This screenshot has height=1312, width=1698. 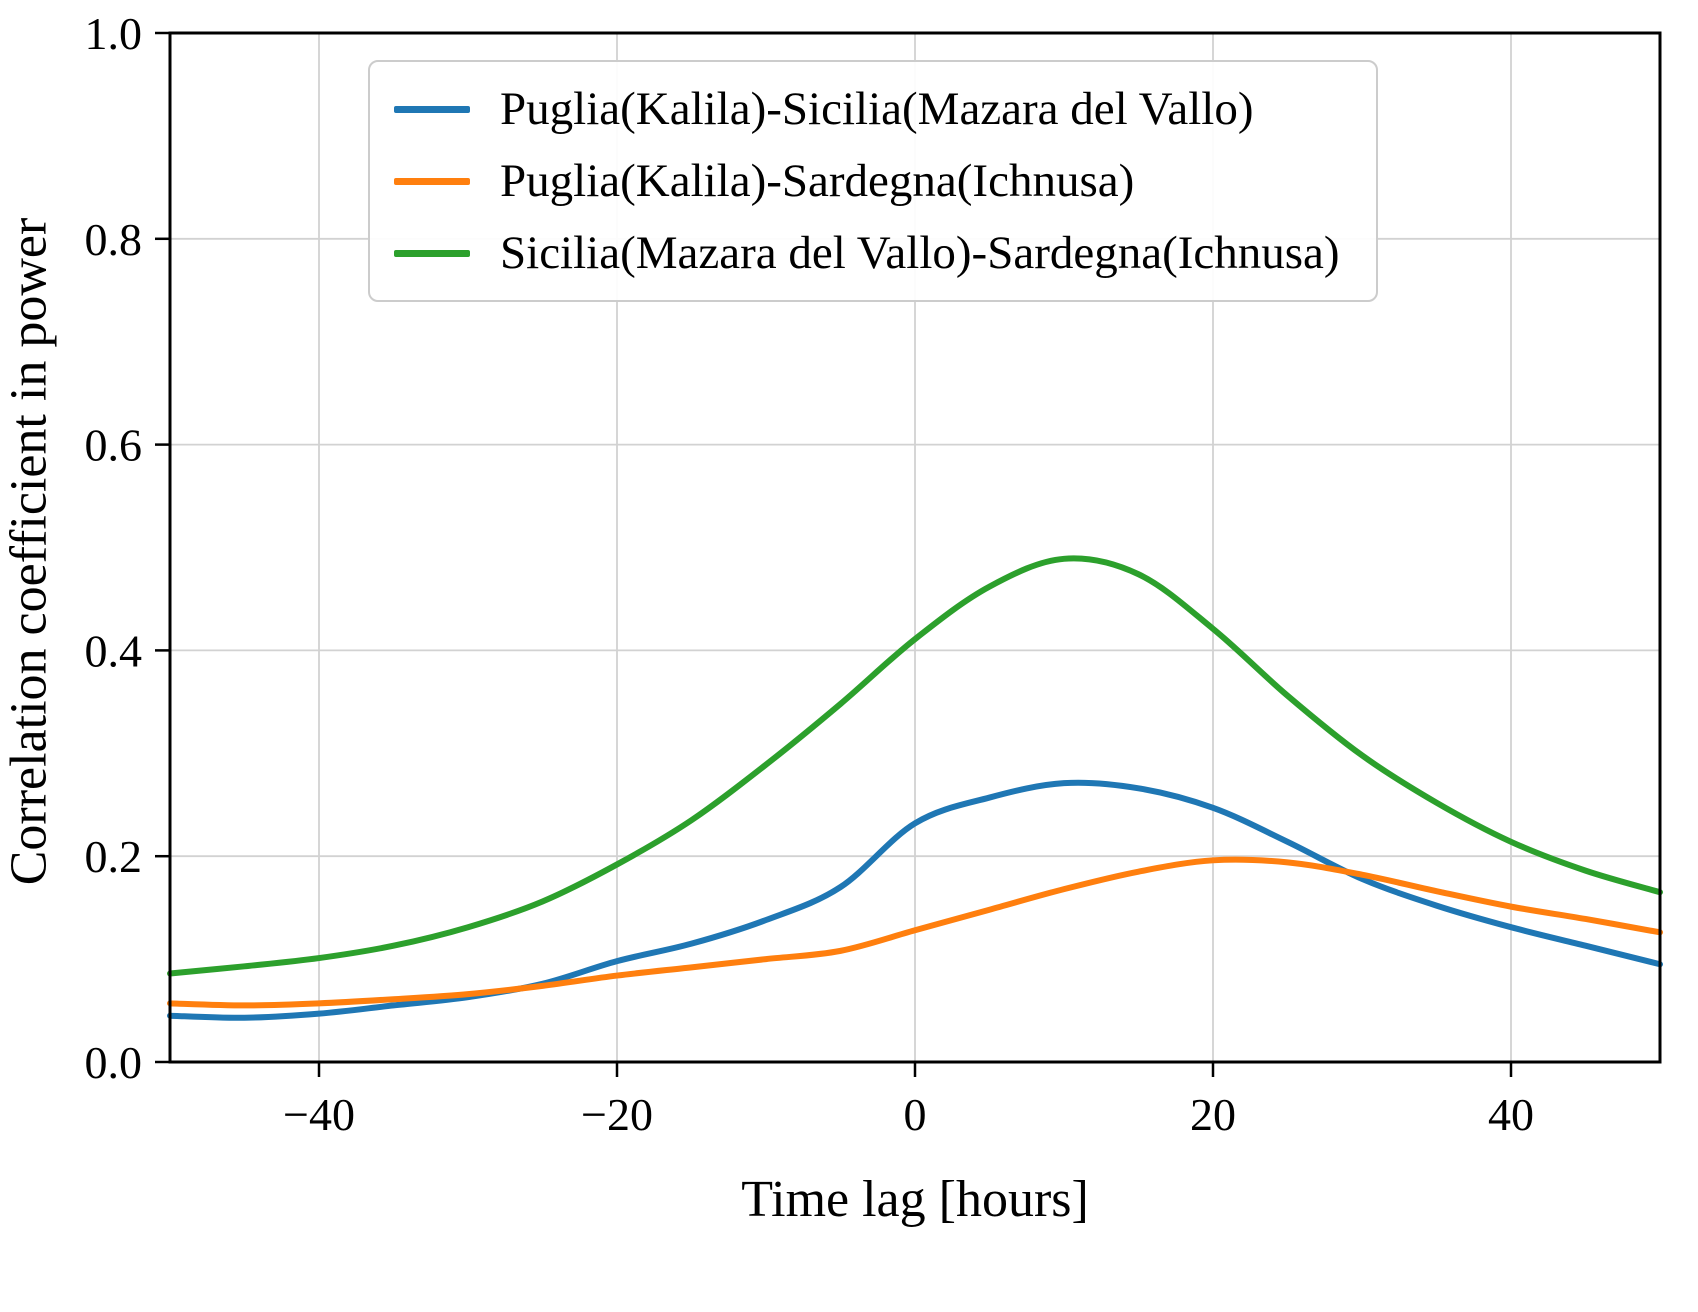 What do you see at coordinates (1213, 1114) in the screenshot?
I see `x-tick-label: 20` at bounding box center [1213, 1114].